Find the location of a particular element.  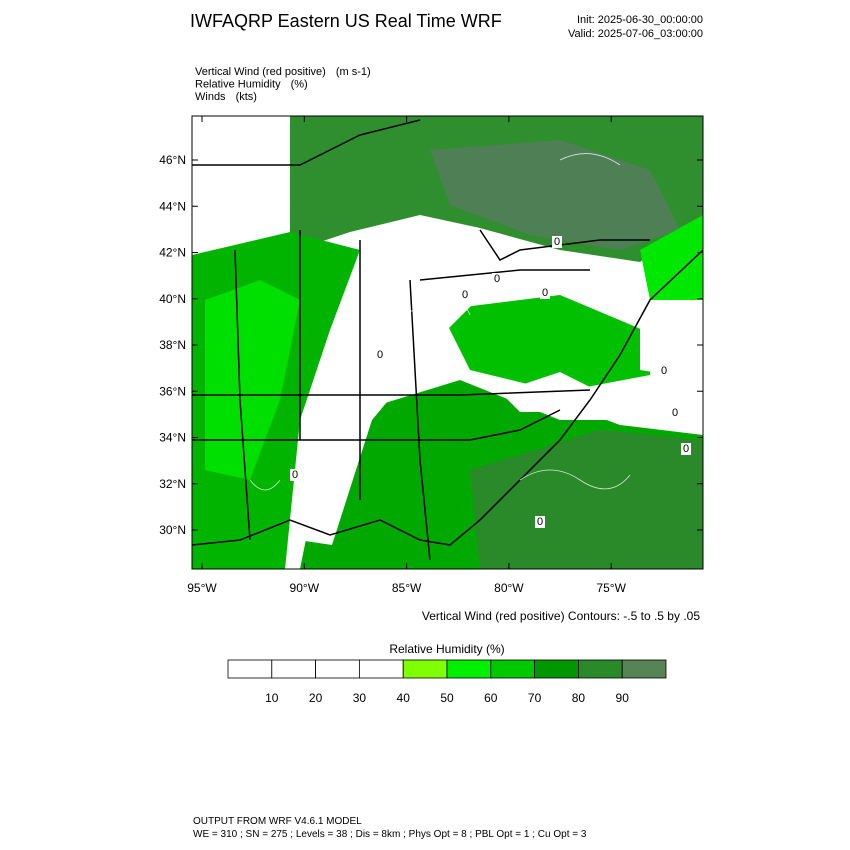

field-unit: (%) is located at coordinates (299, 85).